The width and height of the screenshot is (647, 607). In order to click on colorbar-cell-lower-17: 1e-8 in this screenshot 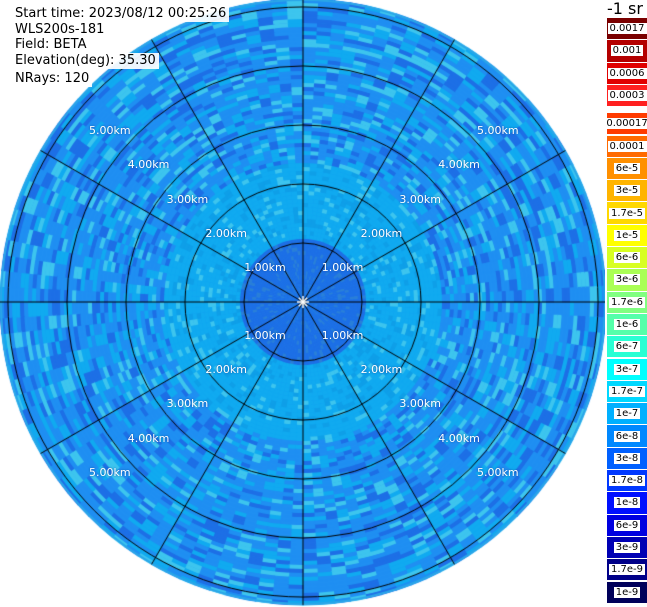, I will do `click(627, 503)`.